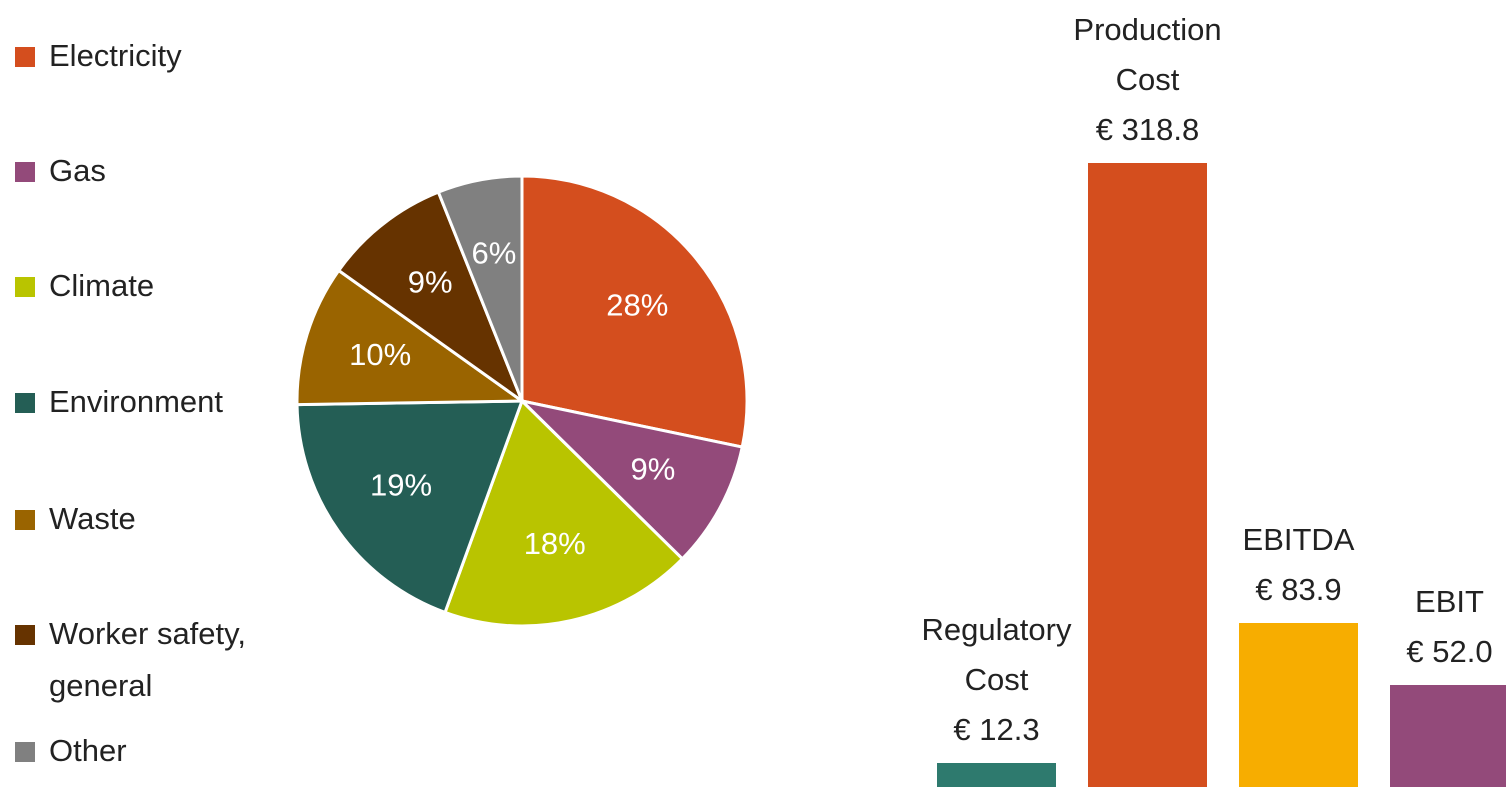 The width and height of the screenshot is (1506, 787). I want to click on bar-value-label: € 52.0, so click(1449, 652).